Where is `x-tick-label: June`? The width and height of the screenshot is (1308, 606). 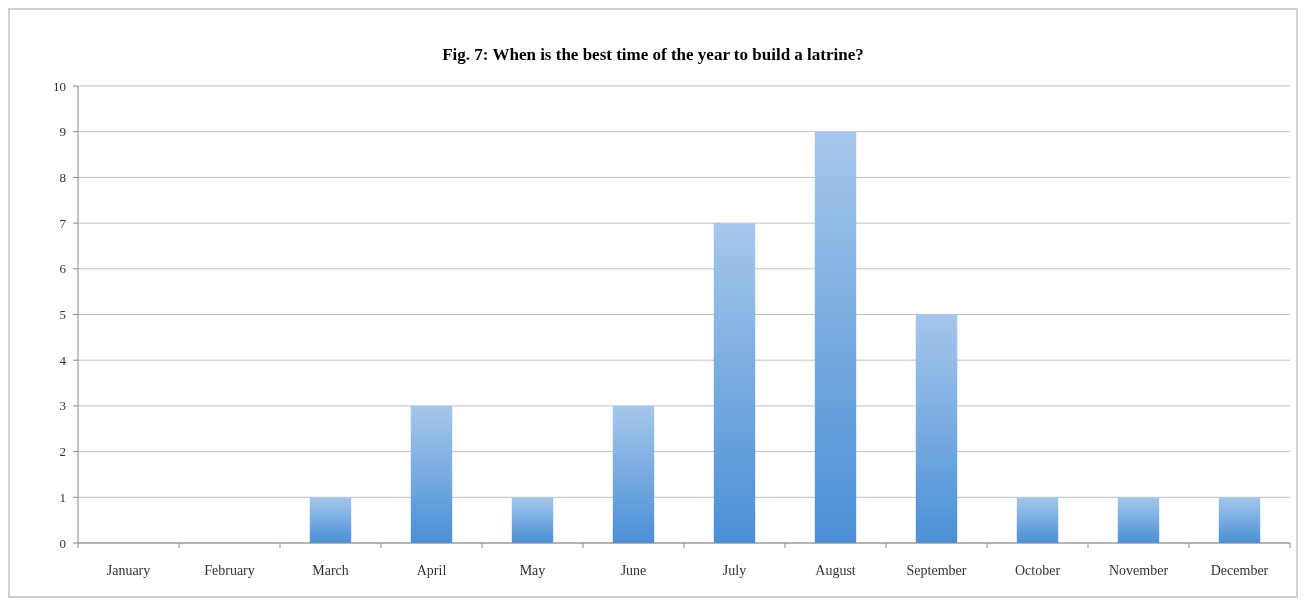 x-tick-label: June is located at coordinates (633, 570).